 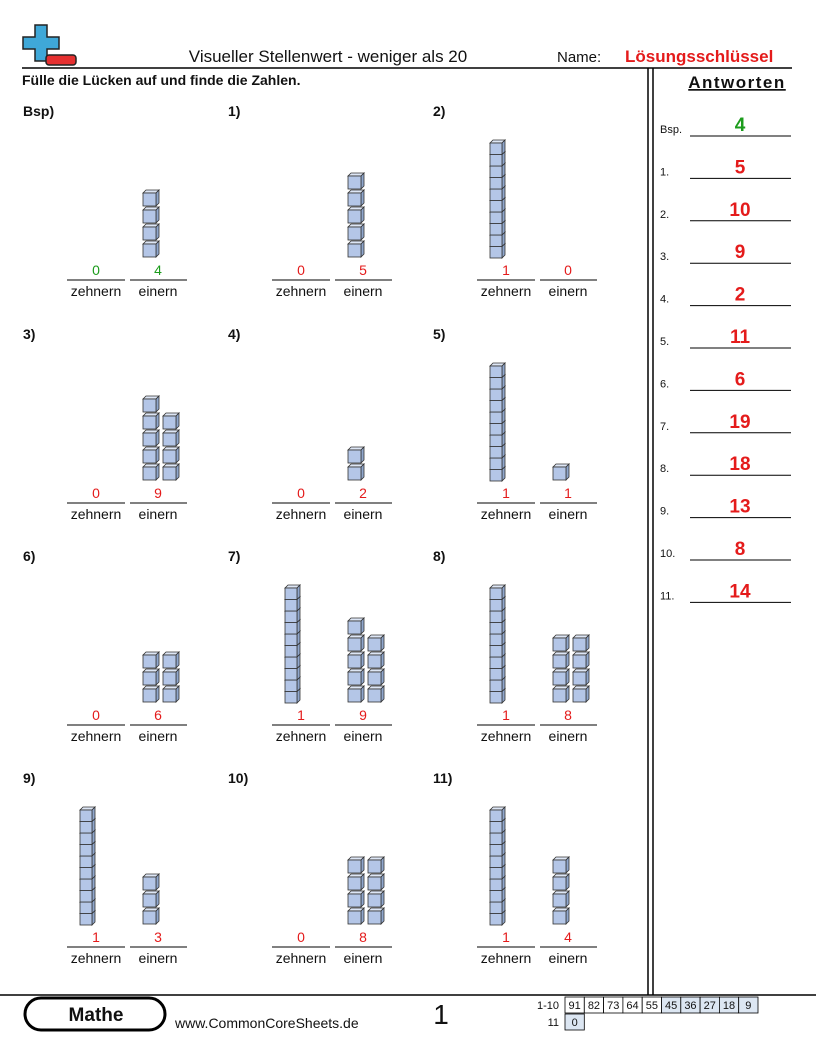 What do you see at coordinates (652, 1006) in the screenshot?
I see `score-value: 55` at bounding box center [652, 1006].